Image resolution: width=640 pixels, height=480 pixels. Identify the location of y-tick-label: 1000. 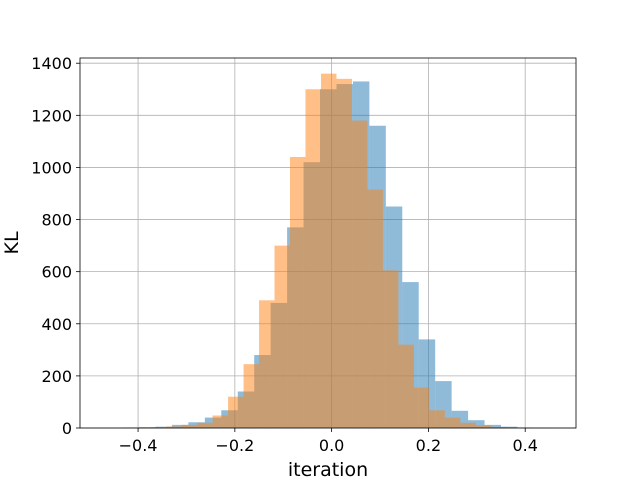
(51, 167).